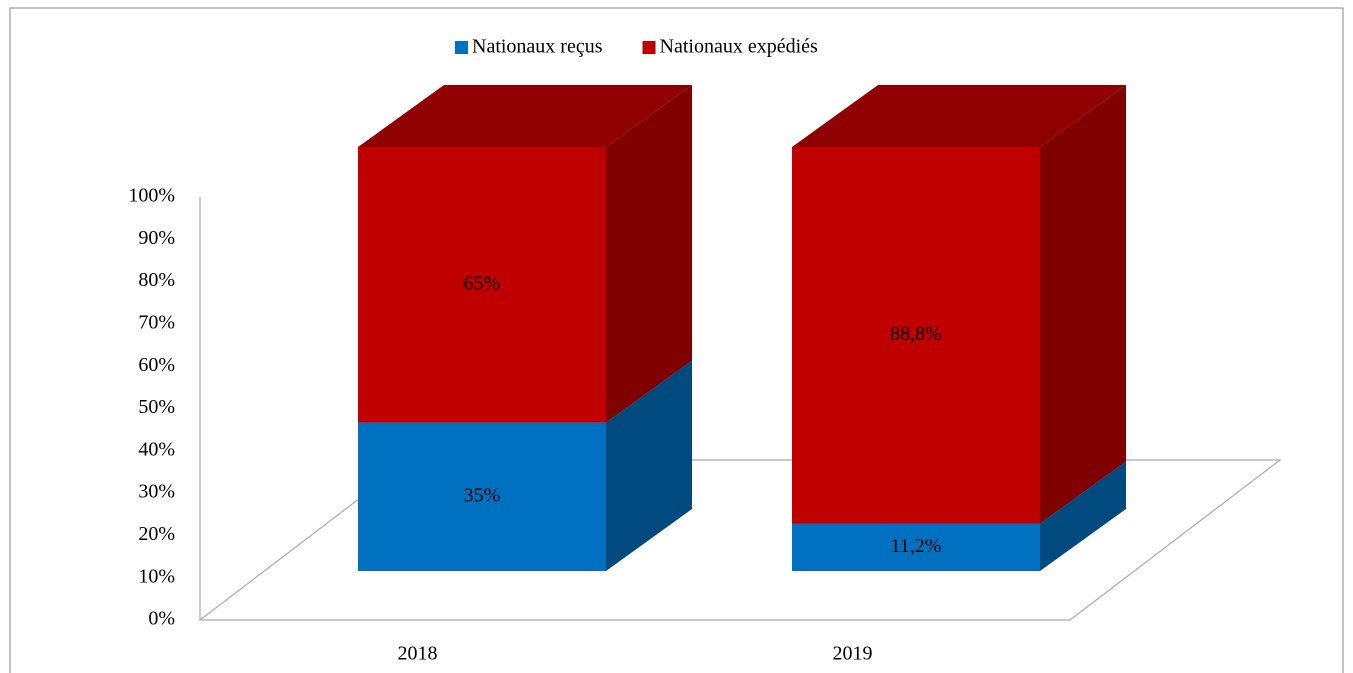  Describe the element at coordinates (418, 654) in the screenshot. I see `x-tick-label: 2018` at that location.